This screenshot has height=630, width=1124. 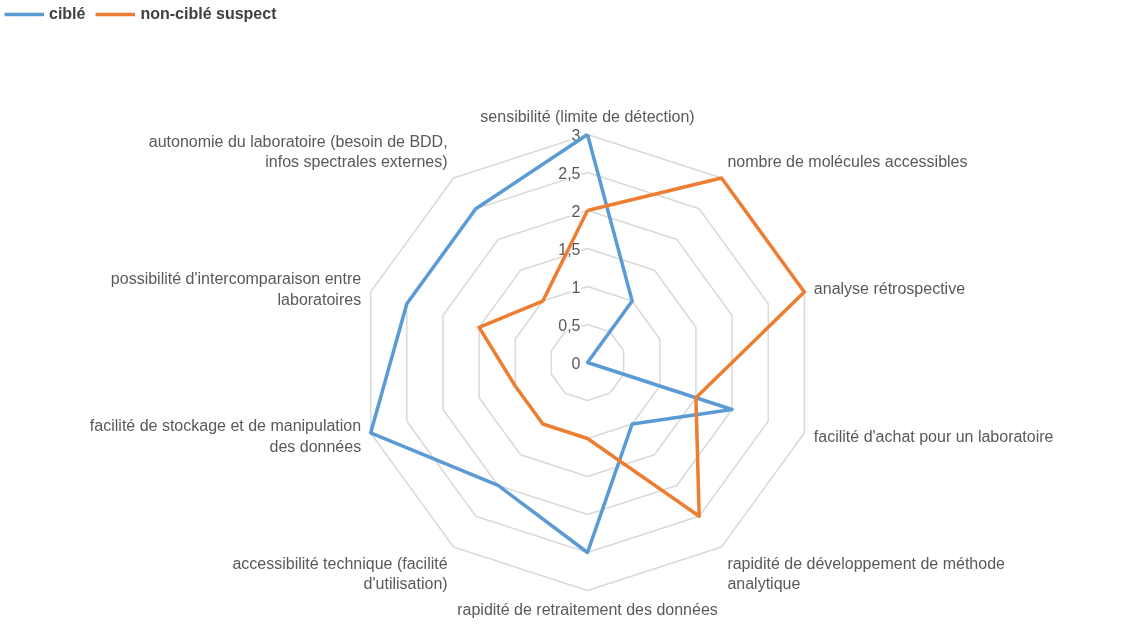 I want to click on spoke-label: accessibilité technique (facilité d'utilisation), so click(x=340, y=574).